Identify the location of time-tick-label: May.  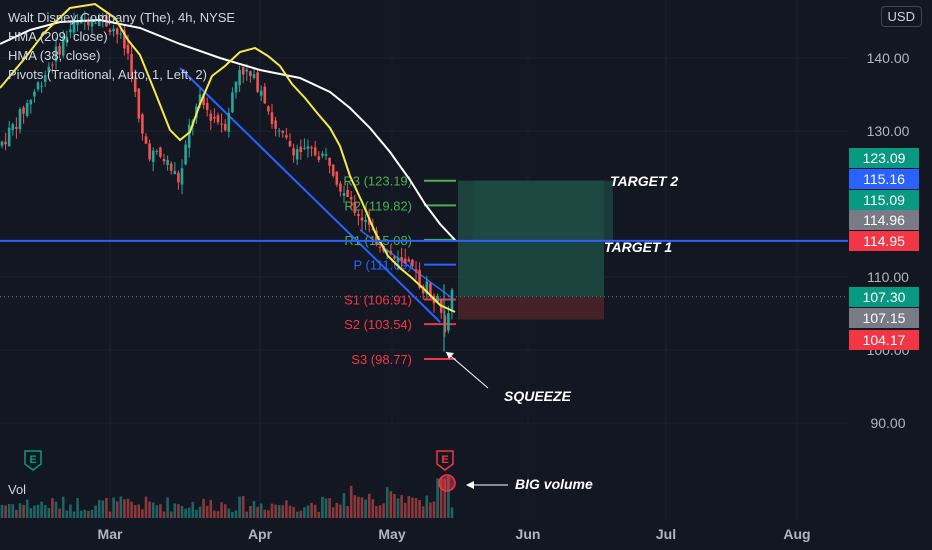
(391, 534).